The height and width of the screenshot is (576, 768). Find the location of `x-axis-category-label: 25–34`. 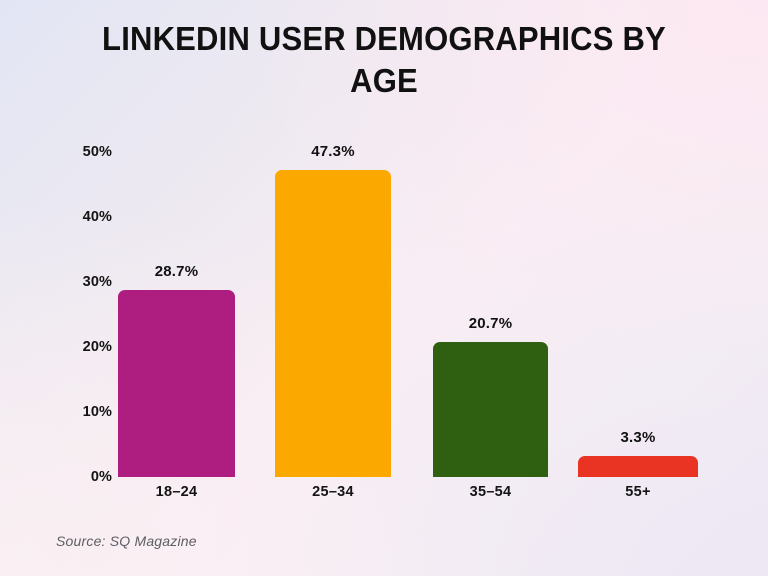

x-axis-category-label: 25–34 is located at coordinates (333, 492).